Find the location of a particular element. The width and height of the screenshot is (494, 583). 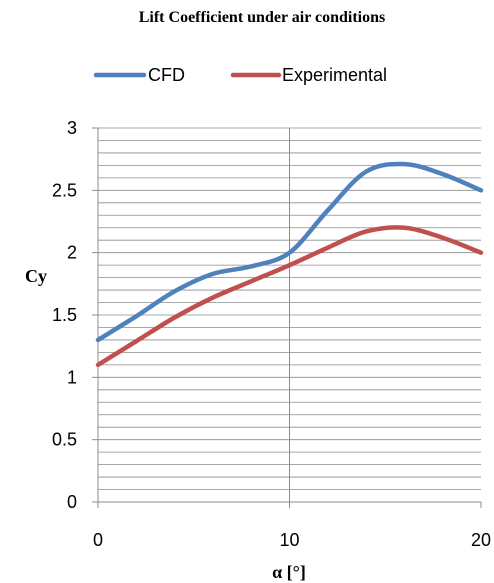

y-axis-title: Cy is located at coordinates (36, 276).